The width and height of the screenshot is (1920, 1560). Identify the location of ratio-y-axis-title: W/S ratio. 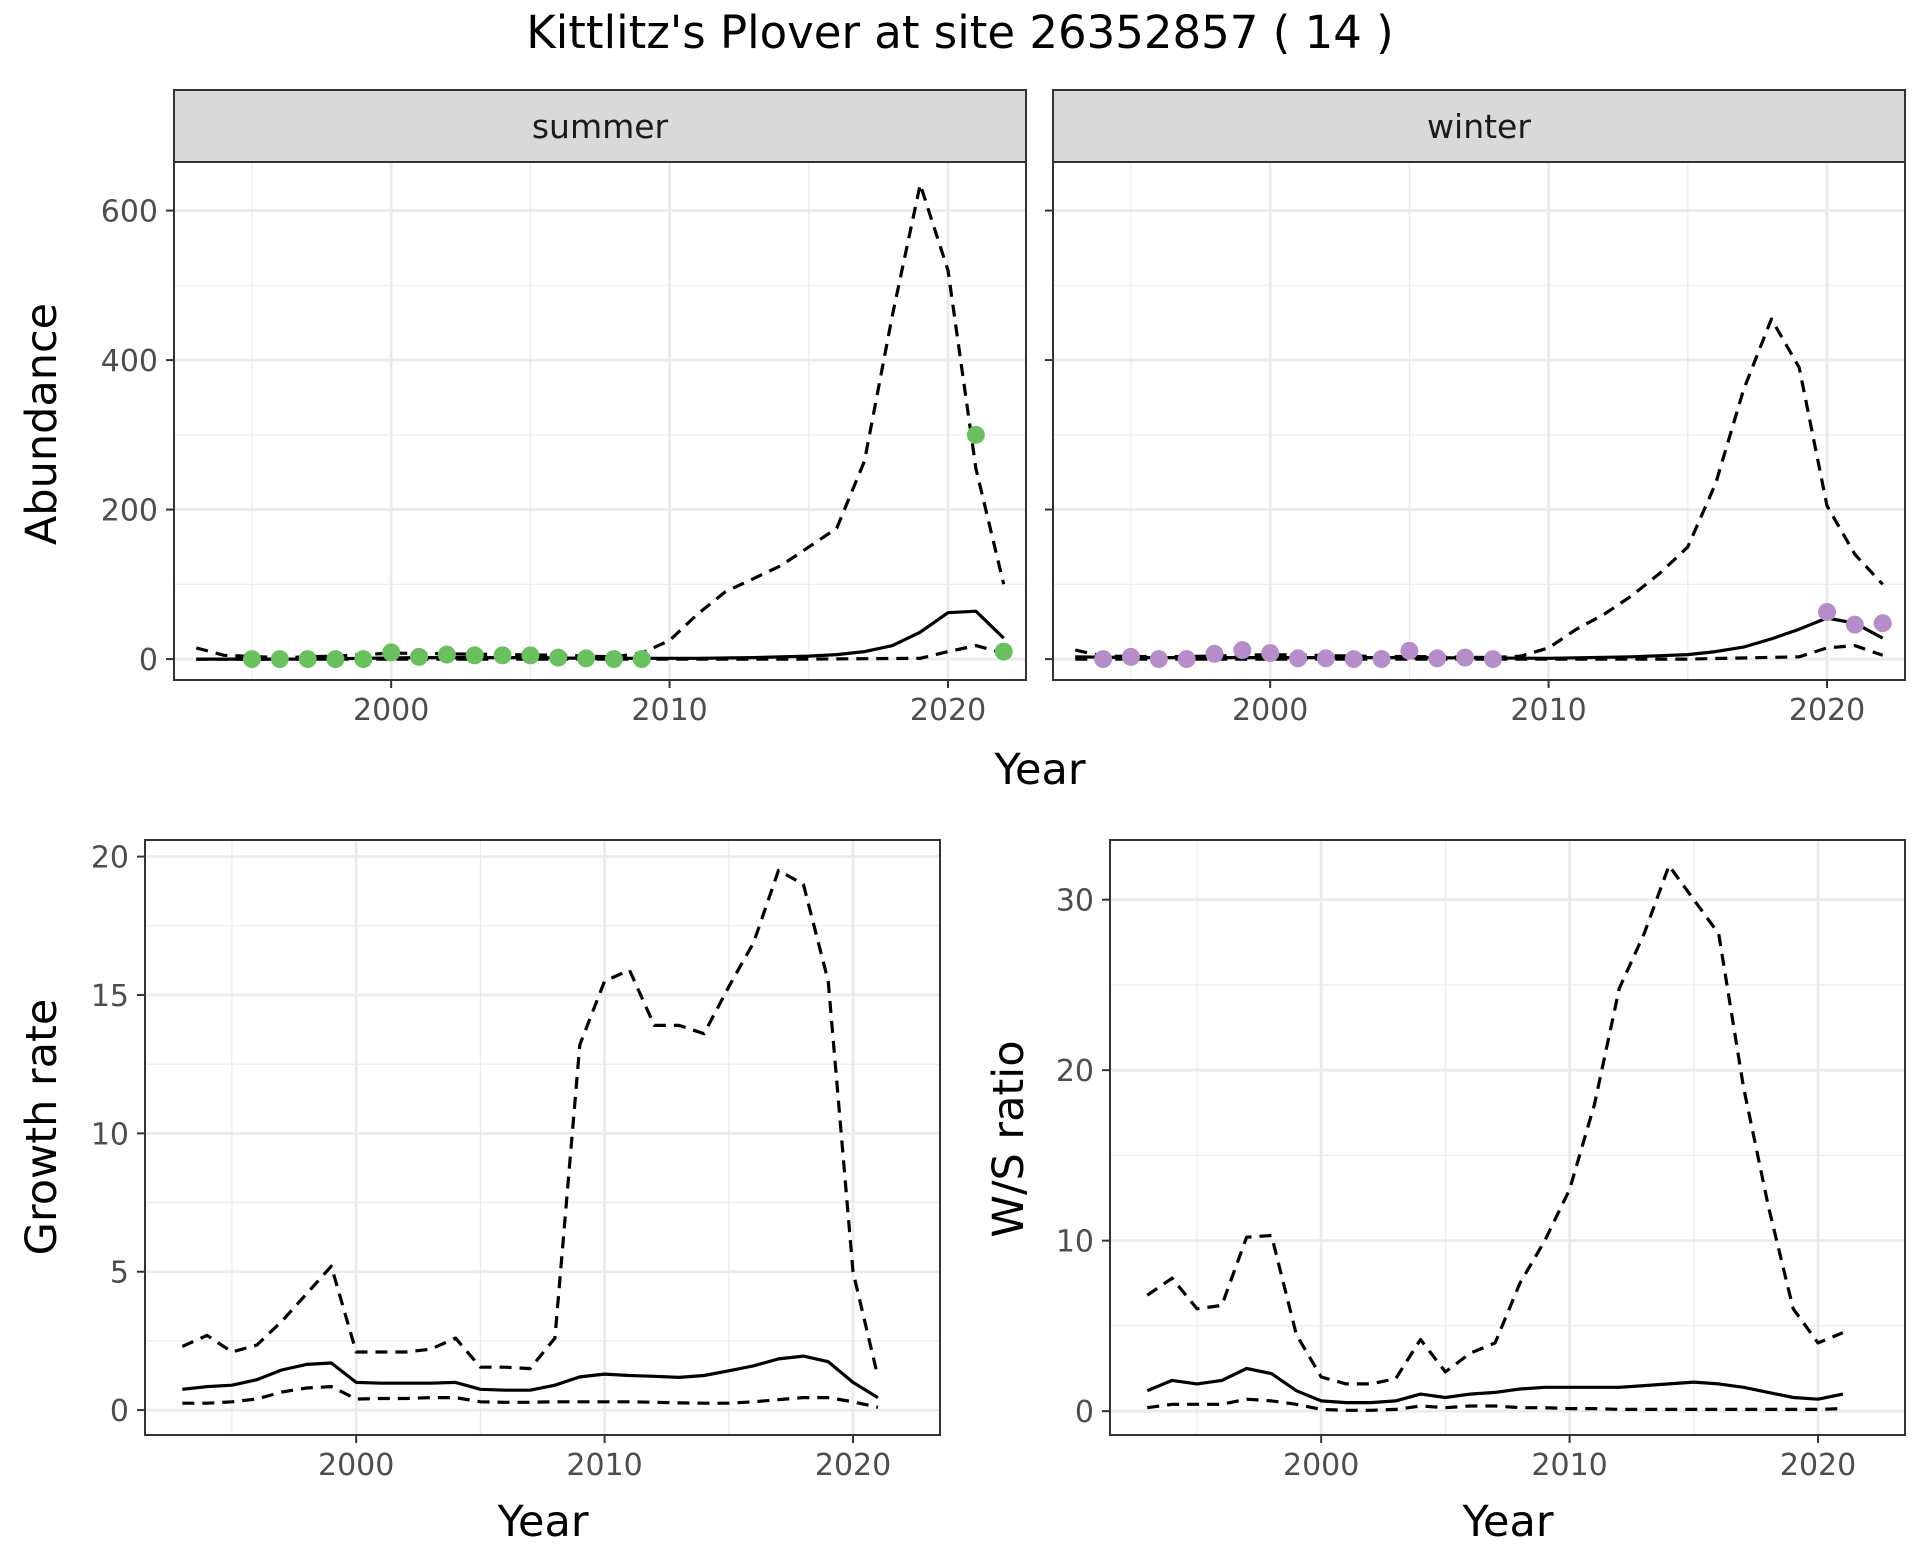
(1009, 1138).